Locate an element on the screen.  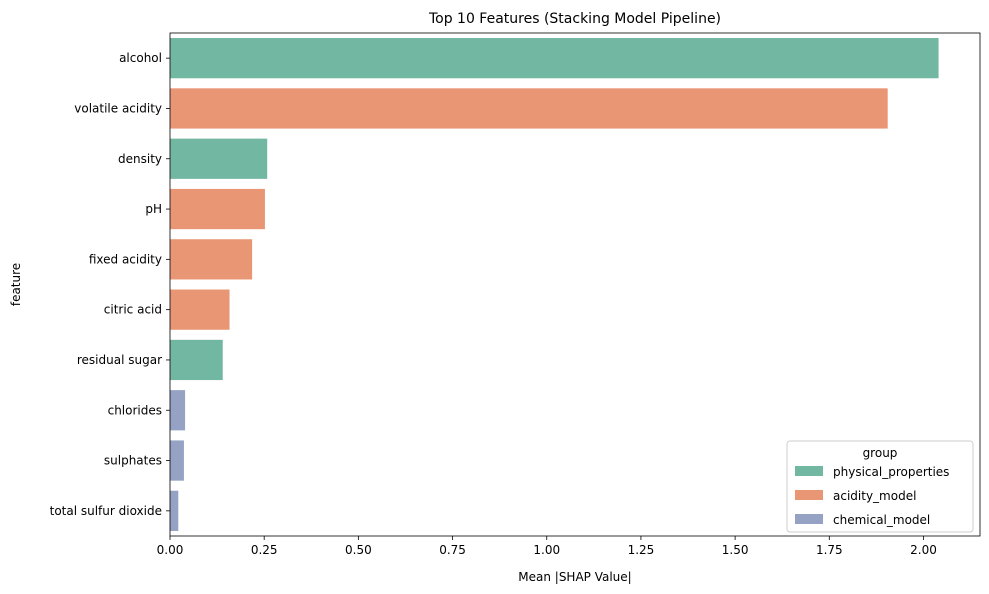
x-tick-label: 1.75 is located at coordinates (829, 550).